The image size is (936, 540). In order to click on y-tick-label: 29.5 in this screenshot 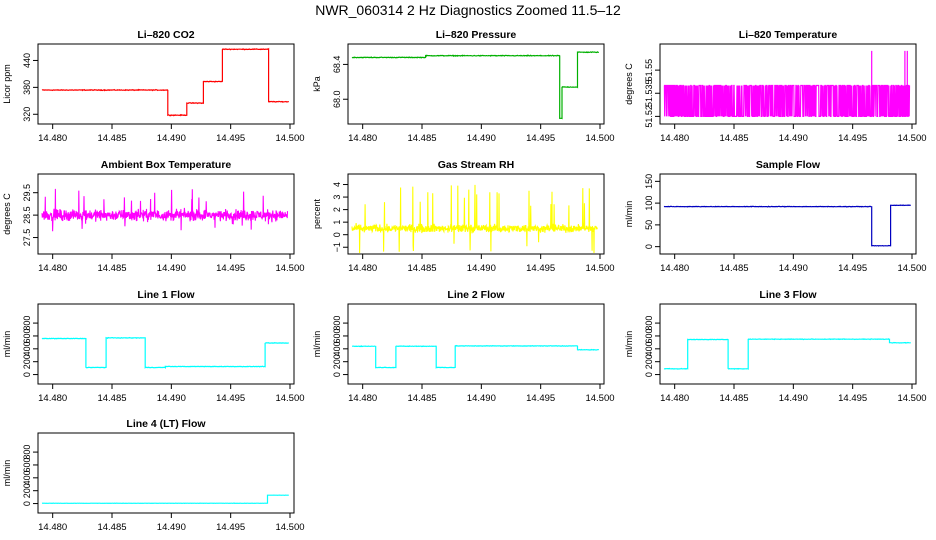, I will do `click(27, 193)`.